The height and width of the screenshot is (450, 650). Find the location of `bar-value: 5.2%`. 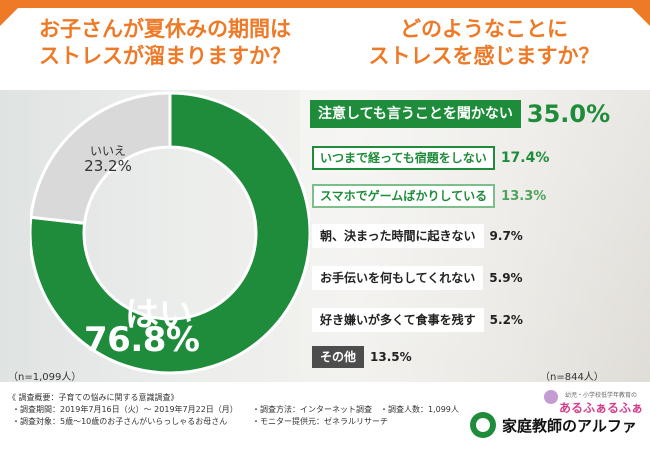

bar-value: 5.2% is located at coordinates (506, 320).